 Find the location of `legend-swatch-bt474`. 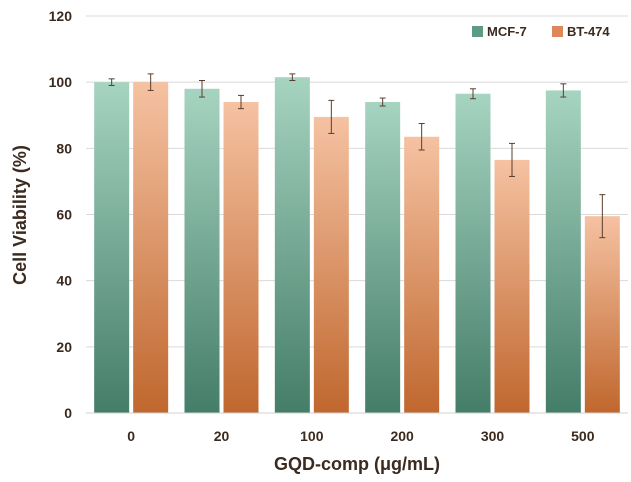

legend-swatch-bt474 is located at coordinates (557, 31).